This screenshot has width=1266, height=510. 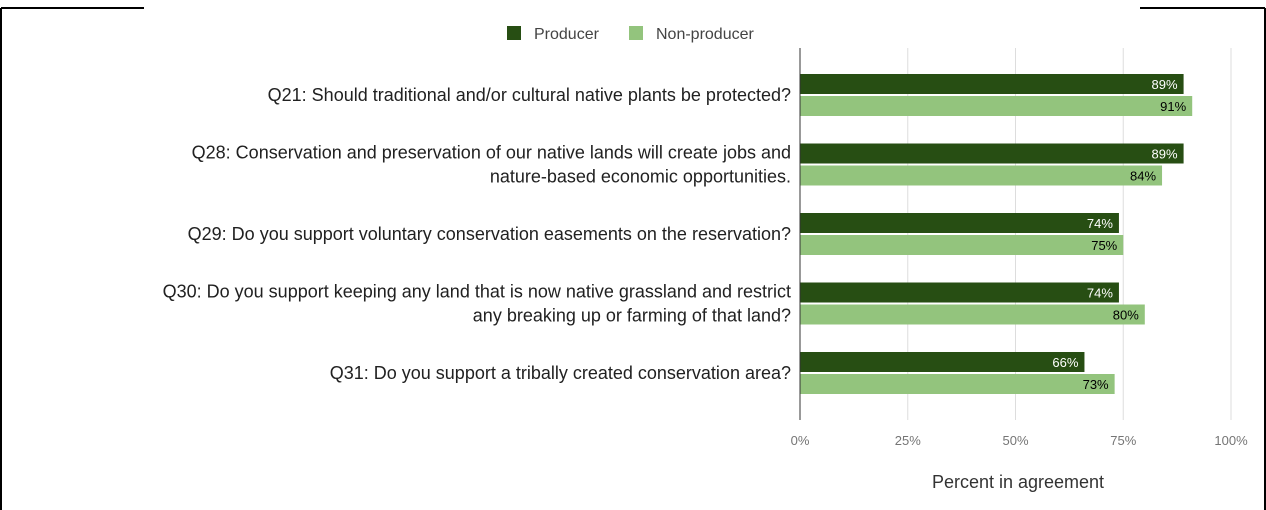 What do you see at coordinates (632, 316) in the screenshot?
I see `category-label: any breaking up or farming of that land?` at bounding box center [632, 316].